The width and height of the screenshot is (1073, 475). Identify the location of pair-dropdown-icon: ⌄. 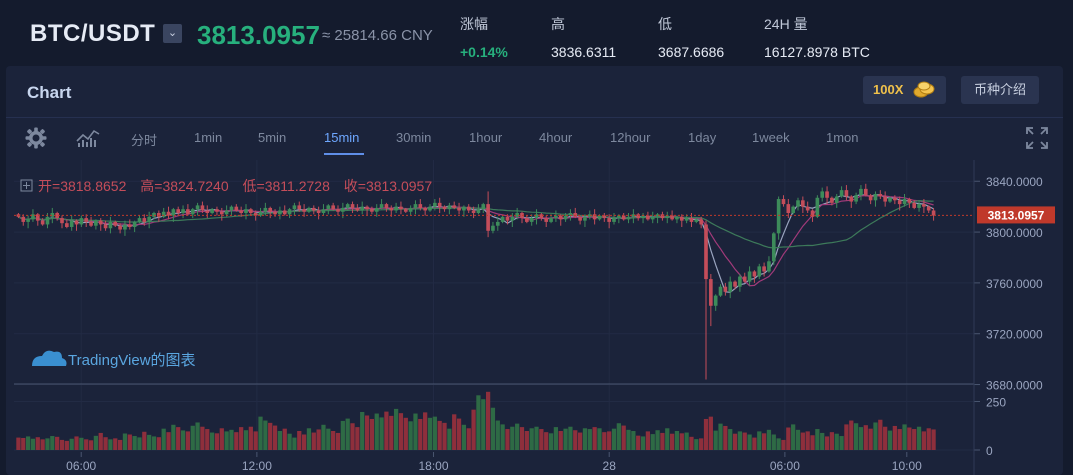
(172, 33).